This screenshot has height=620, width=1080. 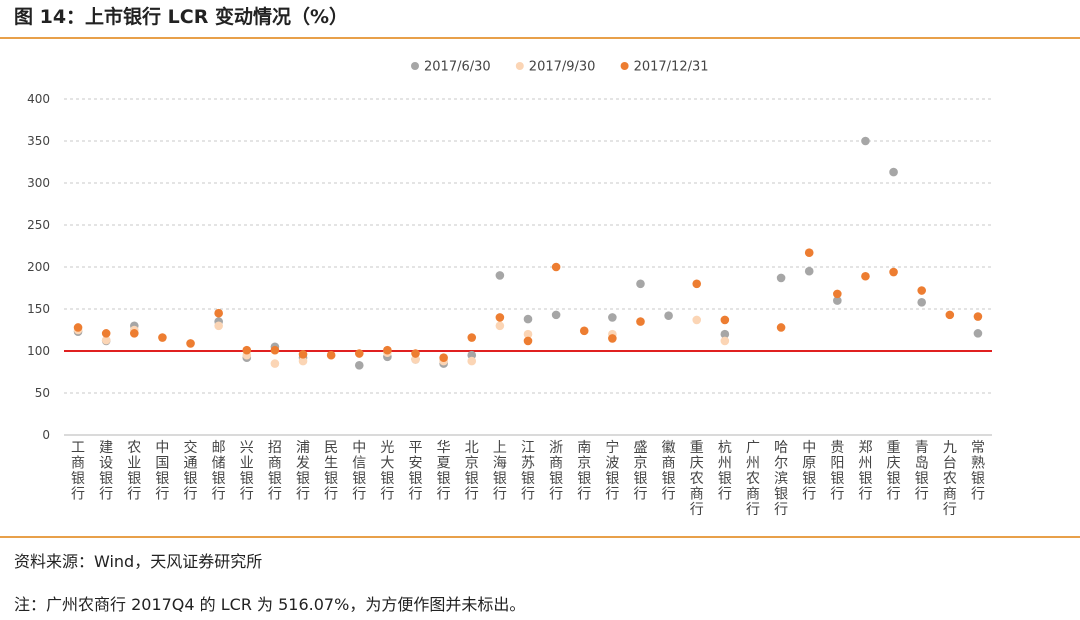 What do you see at coordinates (500, 471) in the screenshot?
I see `x-tick-label: 上海银行` at bounding box center [500, 471].